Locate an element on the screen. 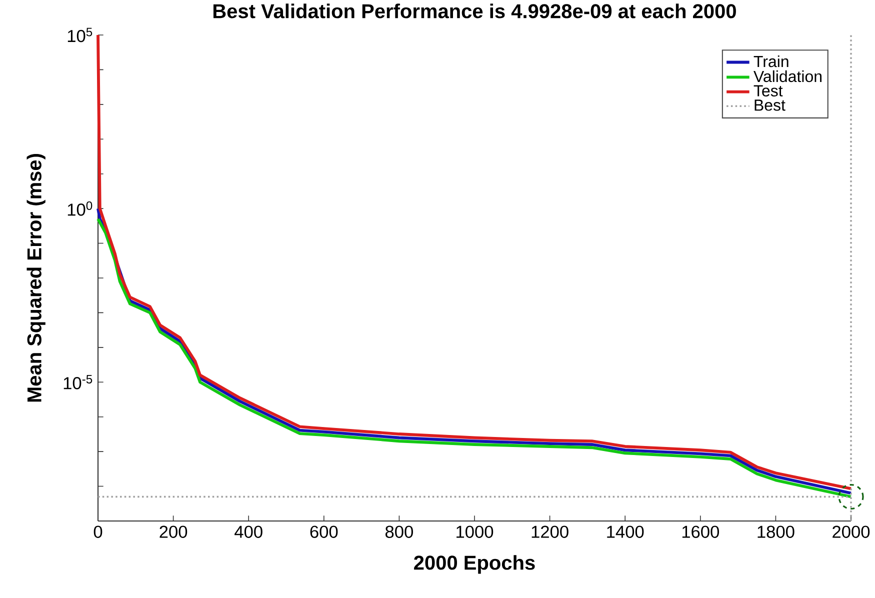 This screenshot has width=875, height=598. x-tick-label: 1600 is located at coordinates (701, 532).